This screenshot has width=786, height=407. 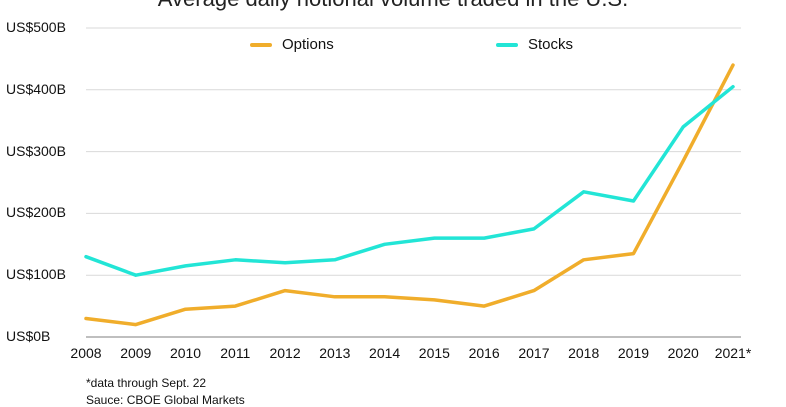 I want to click on x-tick-label: 2008, so click(x=86, y=353).